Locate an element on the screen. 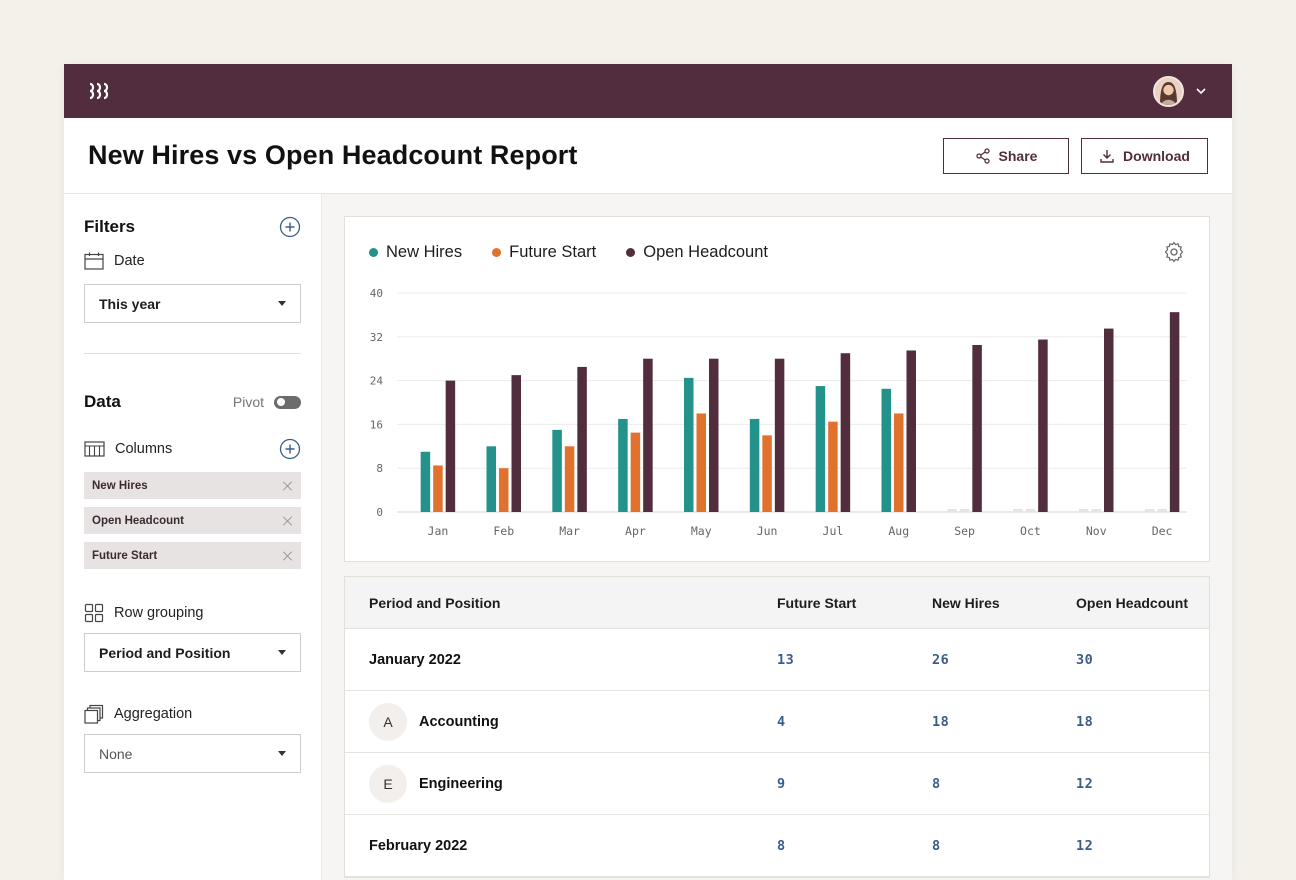  x-tick-label: Mar is located at coordinates (569, 531).